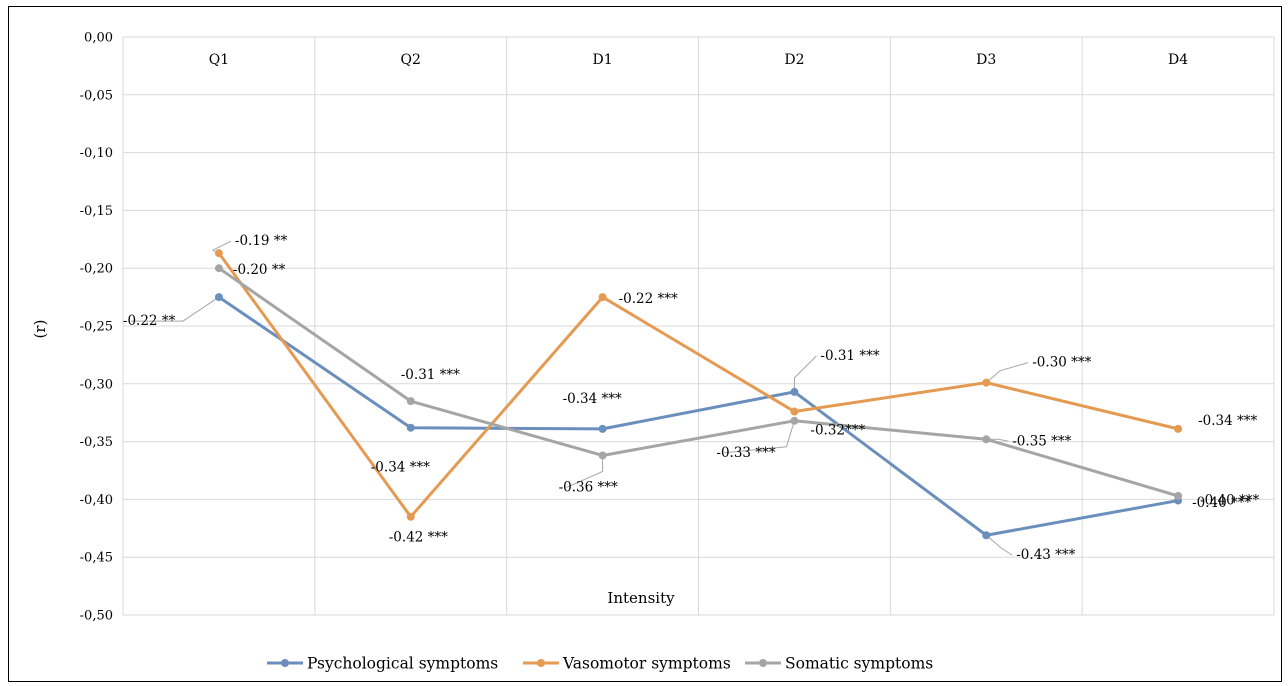 The height and width of the screenshot is (686, 1288). I want to click on x-axis-title: Intensity, so click(641, 598).